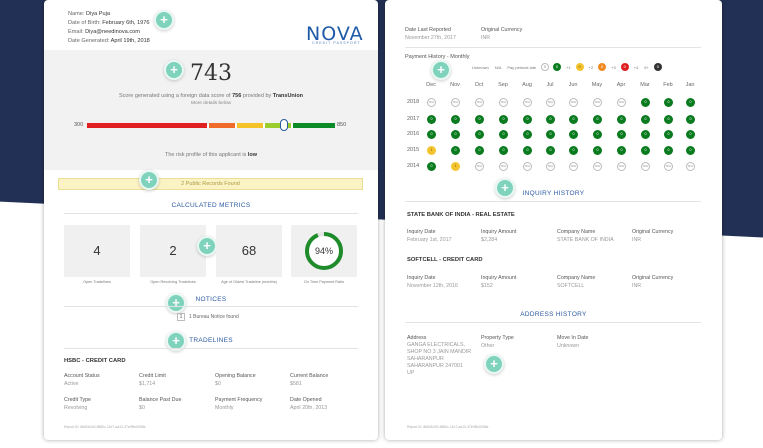  I want to click on inquiry-field: Inquiry Date February 1st, 2017, so click(429, 236).